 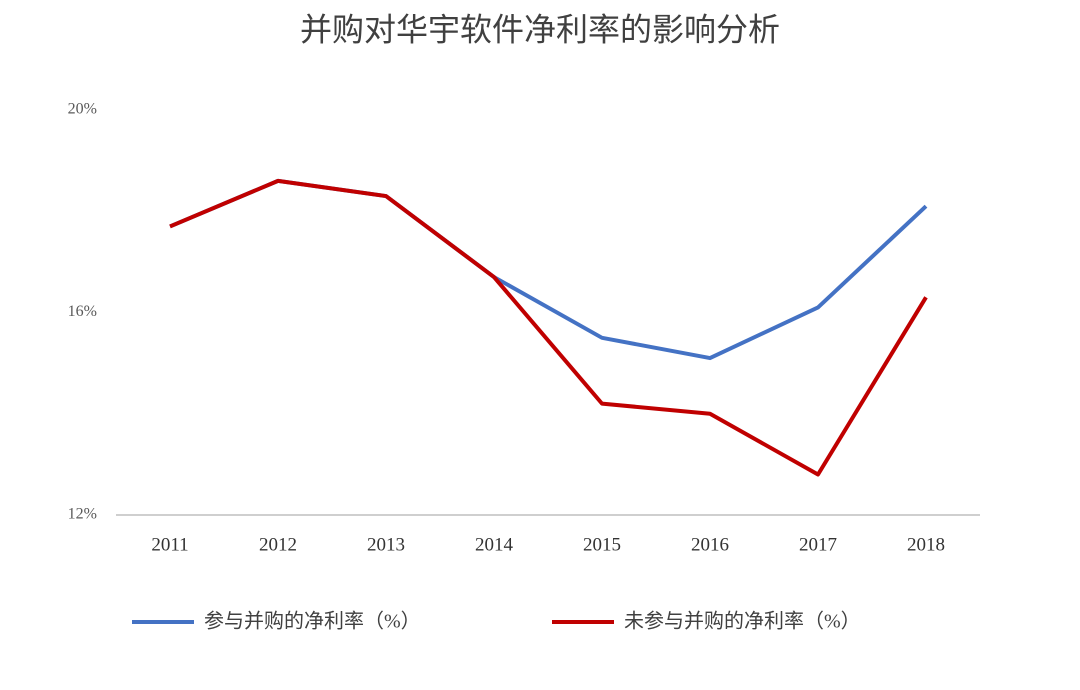 I want to click on x-tick-label: 2016, so click(x=710, y=544).